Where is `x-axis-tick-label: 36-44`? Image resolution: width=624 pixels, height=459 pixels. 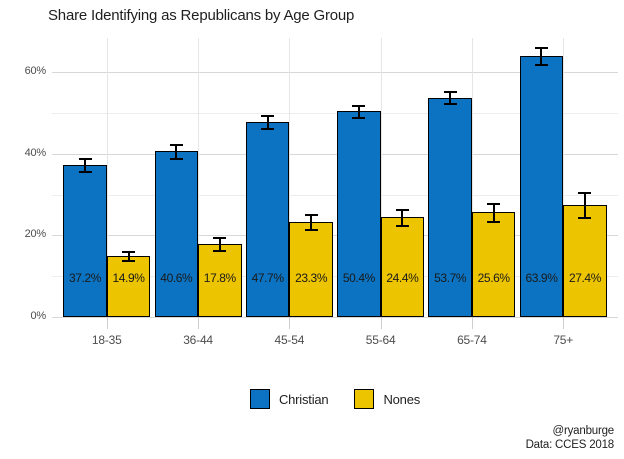 x-axis-tick-label: 36-44 is located at coordinates (198, 340).